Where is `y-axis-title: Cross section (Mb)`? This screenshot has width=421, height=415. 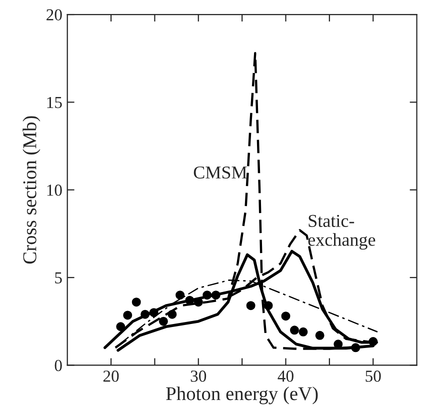
y-axis-title: Cross section (Mb) is located at coordinates (31, 190).